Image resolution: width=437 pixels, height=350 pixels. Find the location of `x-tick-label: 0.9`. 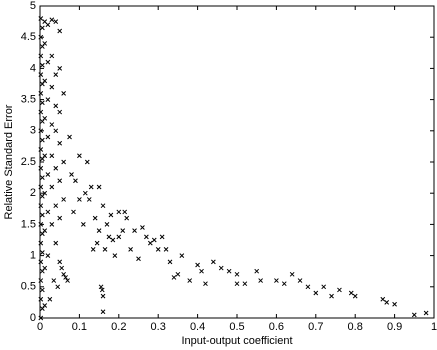

x-tick-label: 0.9 is located at coordinates (394, 327).